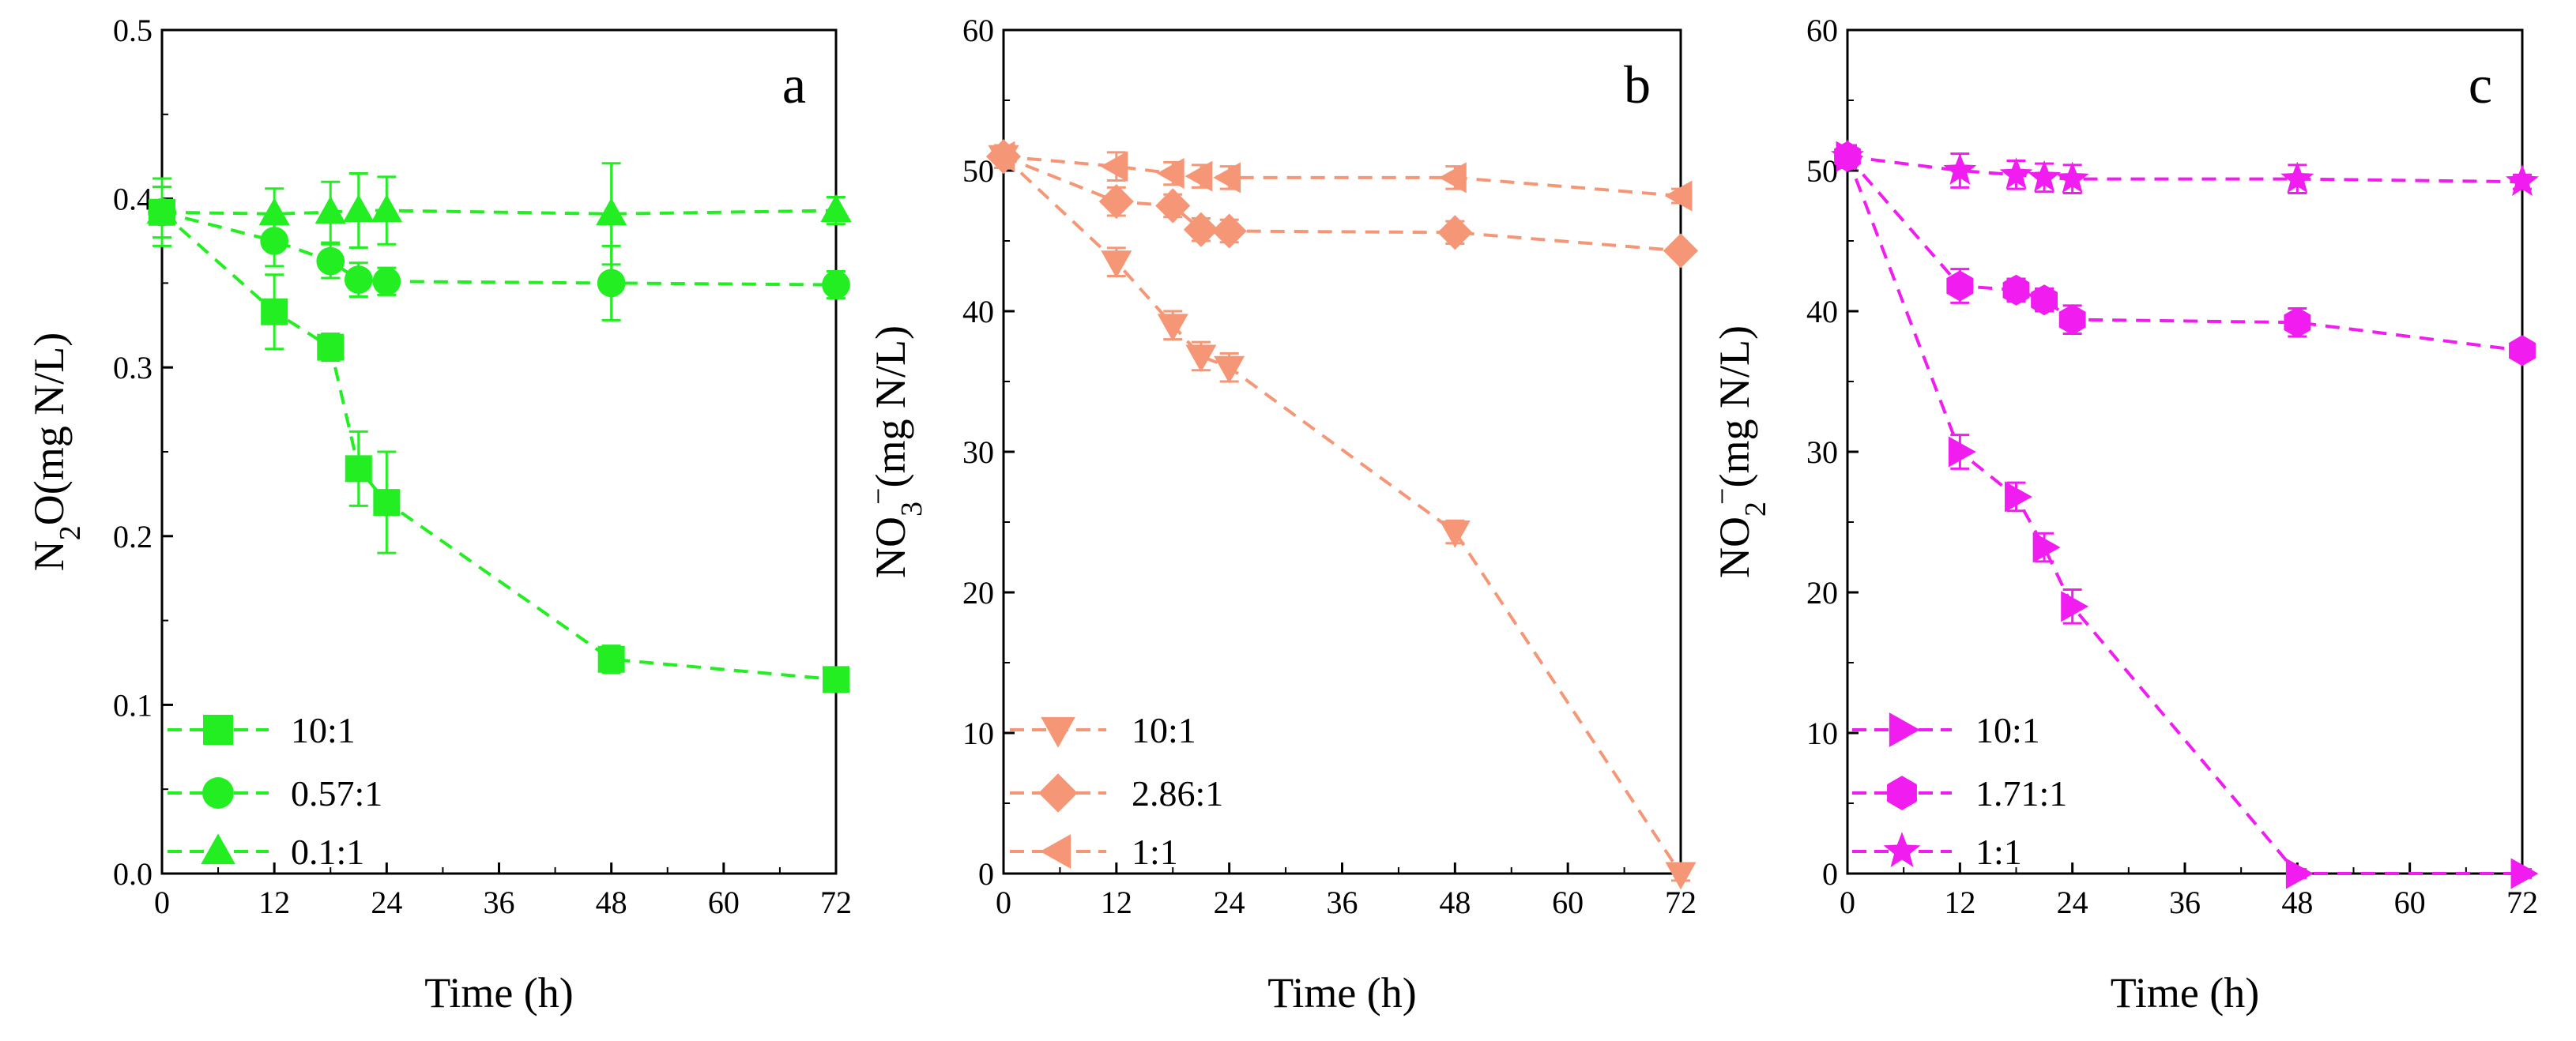 Image resolution: width=2576 pixels, height=1041 pixels. I want to click on series-triangle-up, so click(499, 214).